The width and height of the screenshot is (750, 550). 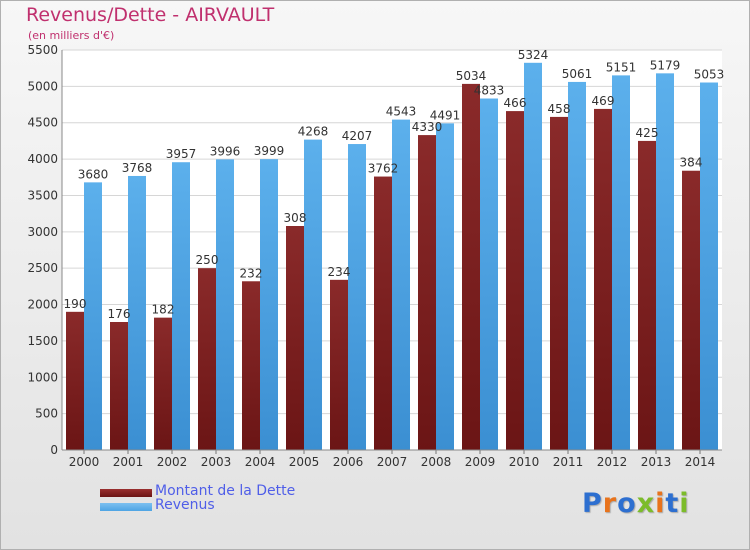 I want to click on x-tick-label: 2000, so click(x=84, y=462).